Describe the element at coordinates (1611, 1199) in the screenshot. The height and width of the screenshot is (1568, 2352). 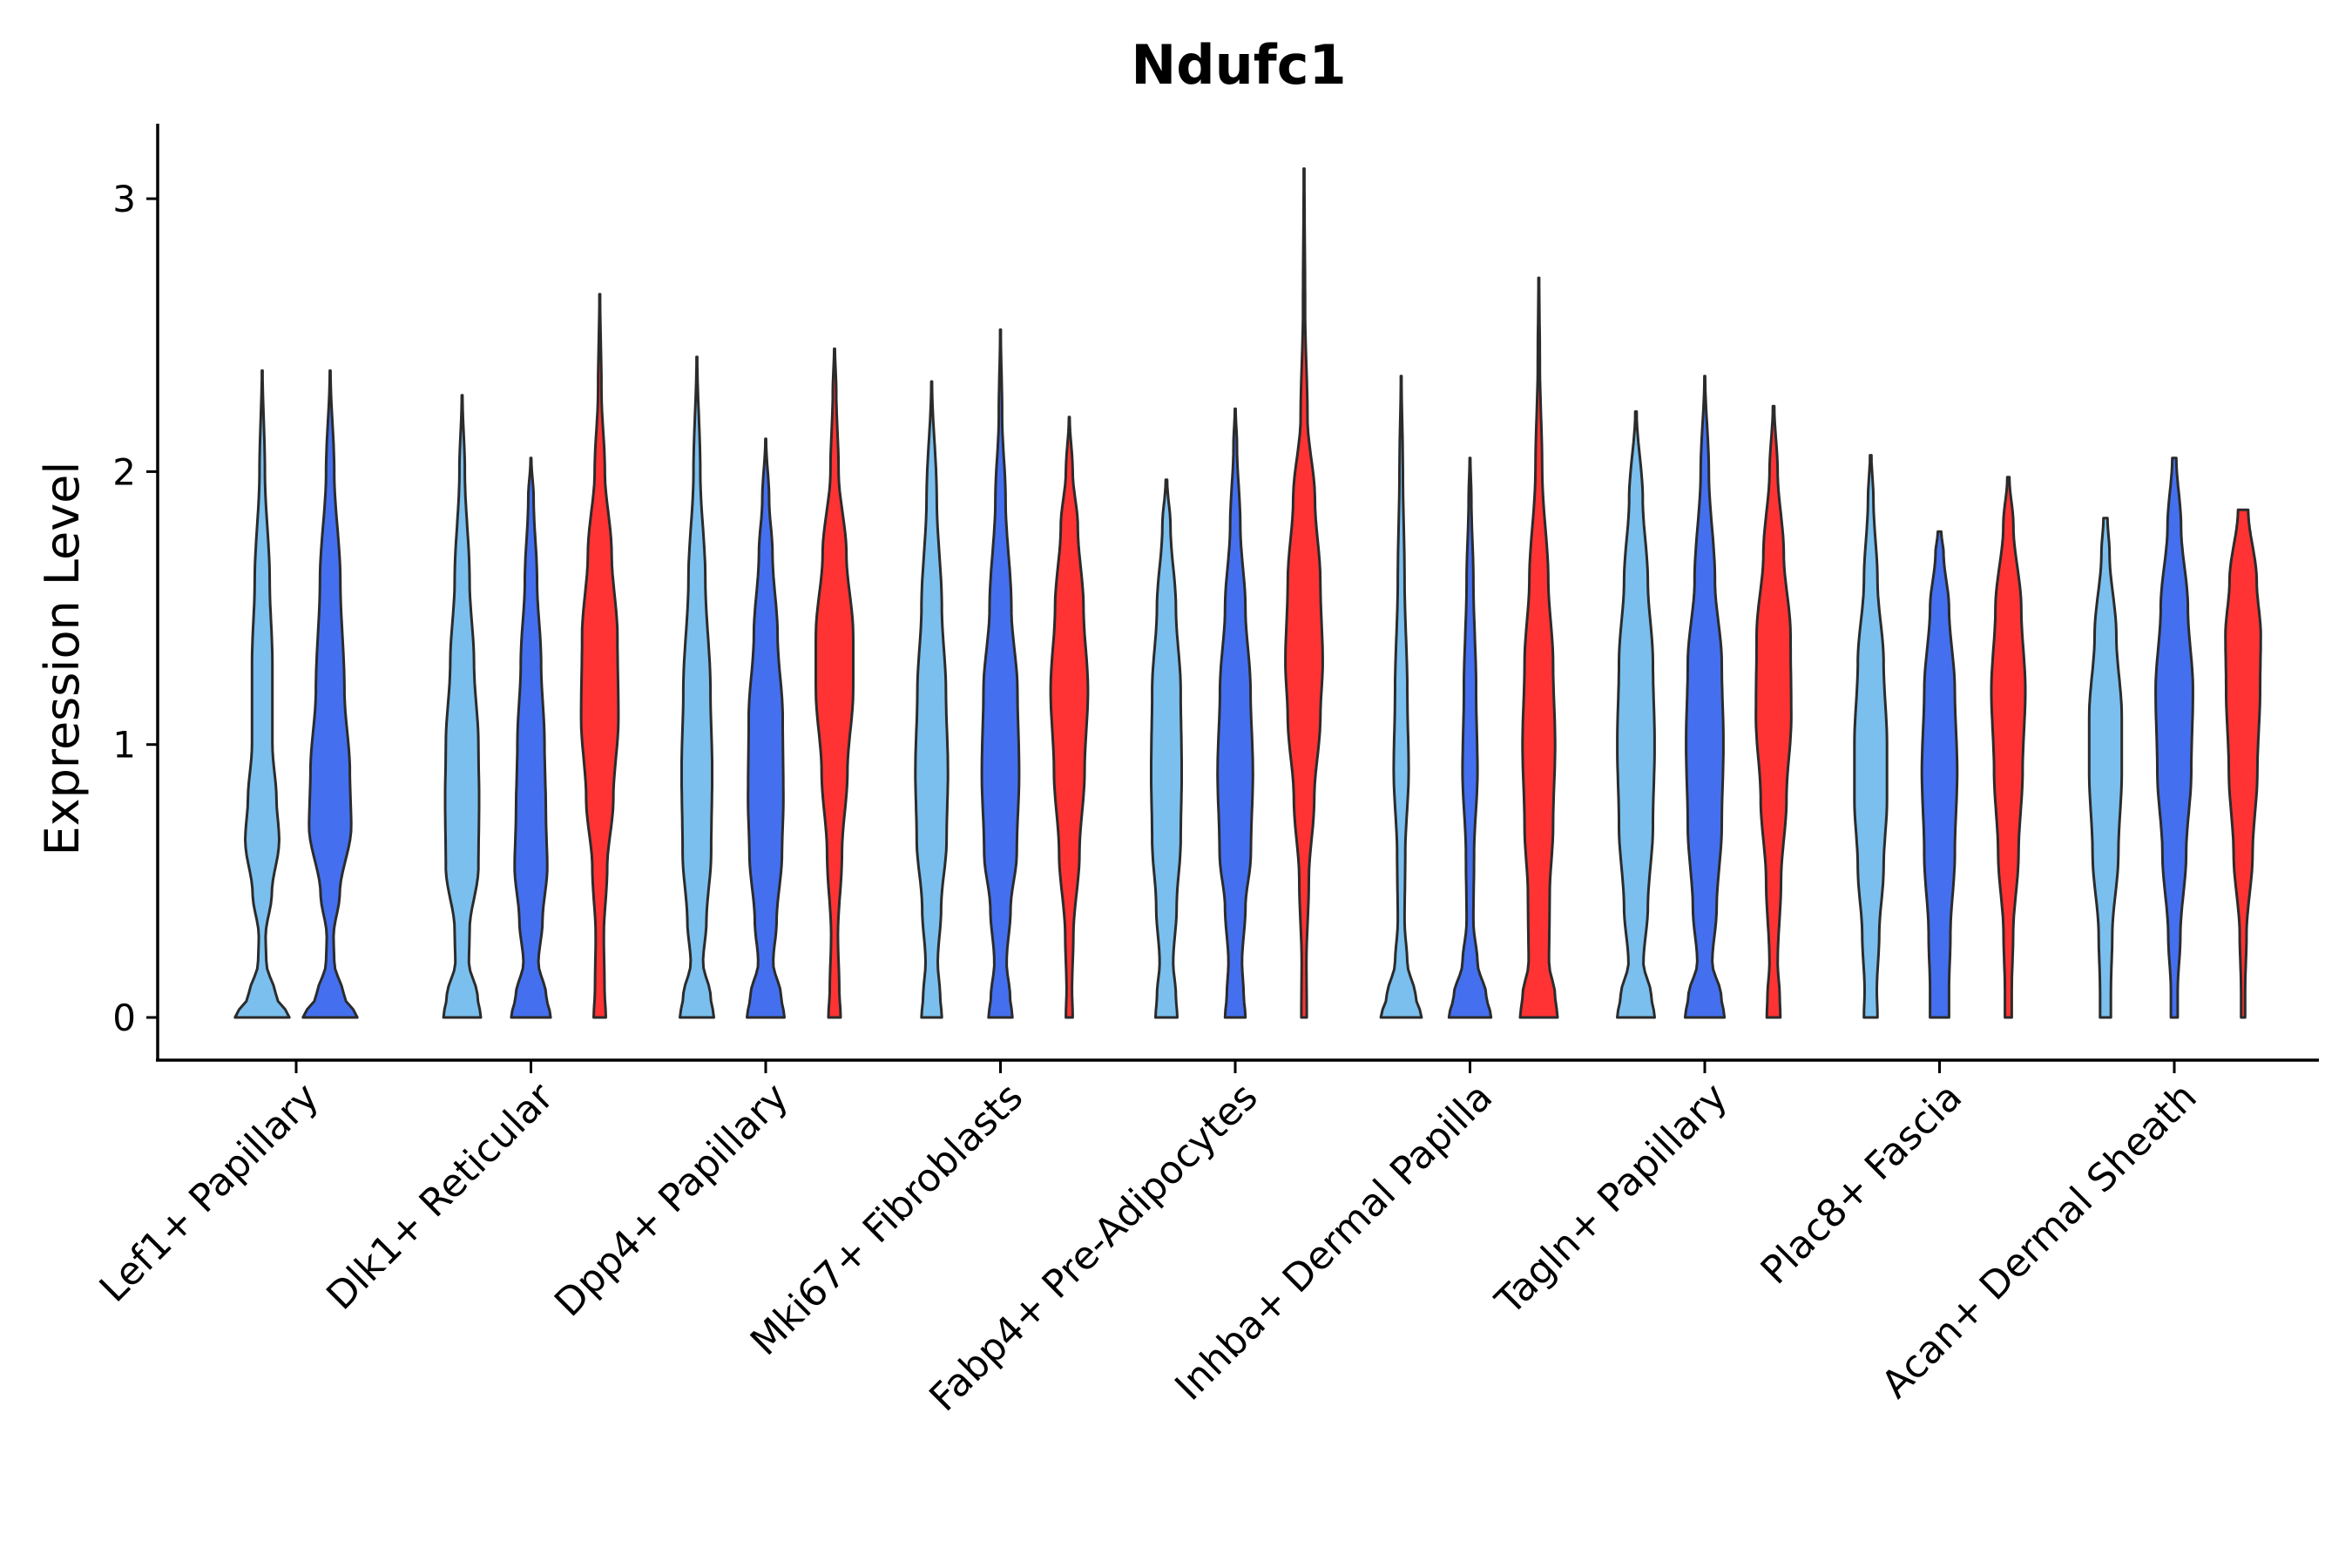
I see `x-tick-label: Tagln+ Papillary` at that location.